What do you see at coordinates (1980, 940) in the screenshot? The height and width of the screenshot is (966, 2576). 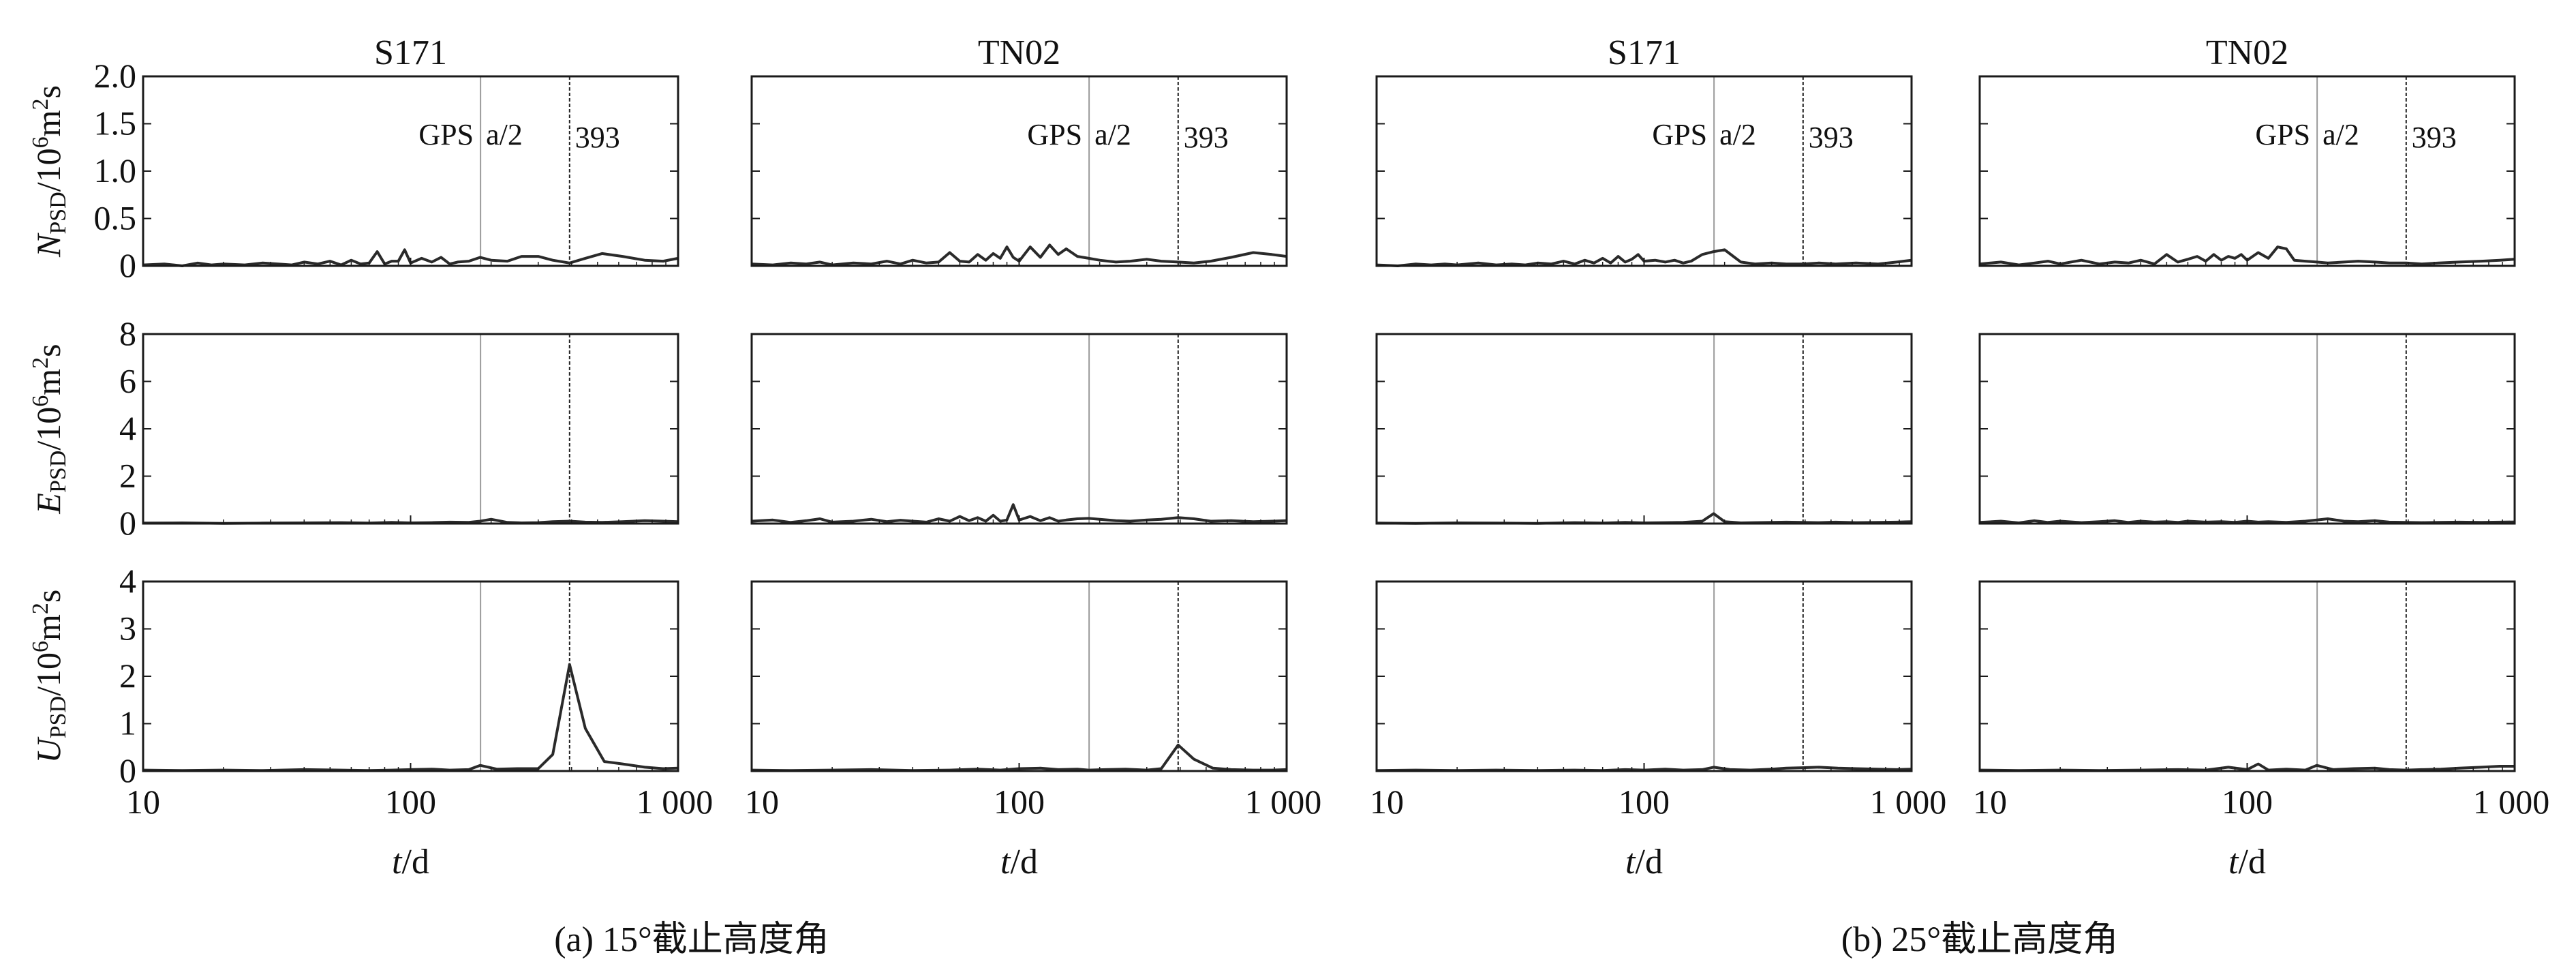 I see `caption-b: (b) 25°截止高度角` at bounding box center [1980, 940].